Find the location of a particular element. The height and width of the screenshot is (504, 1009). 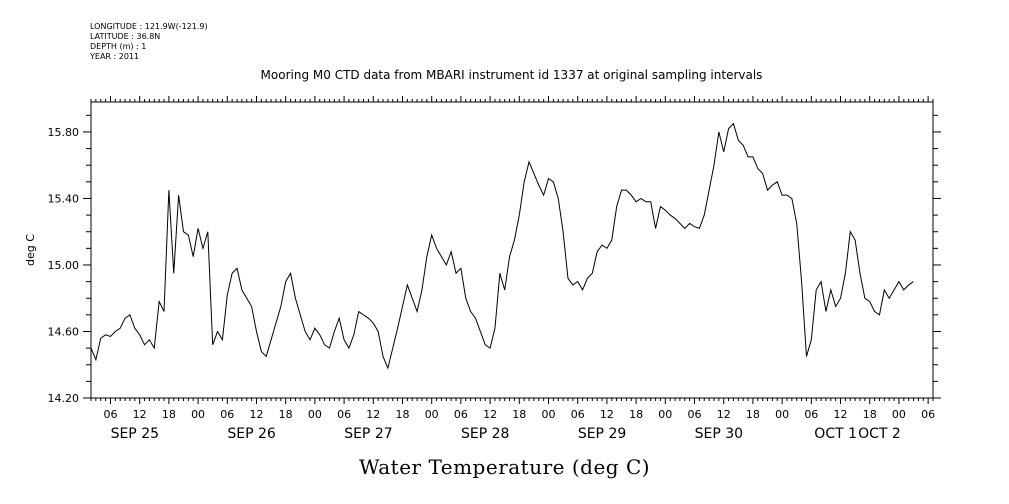

x-axis-title: Water Temperature (deg C) is located at coordinates (504, 467).